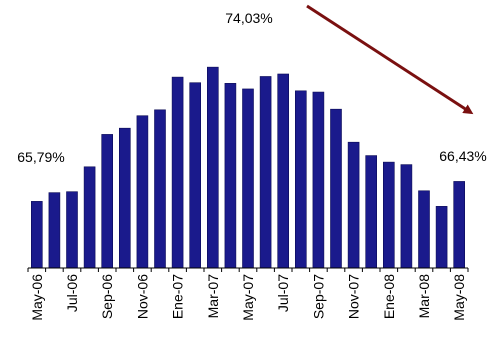  What do you see at coordinates (248, 270) in the screenshot?
I see `x-ticks-group` at bounding box center [248, 270].